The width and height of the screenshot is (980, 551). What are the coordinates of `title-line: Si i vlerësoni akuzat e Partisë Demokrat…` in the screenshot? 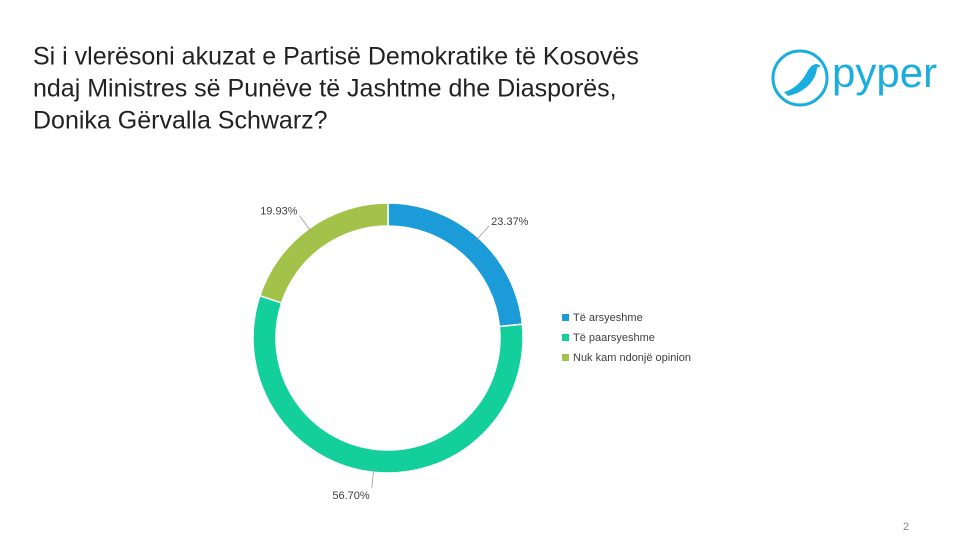 It's located at (336, 57).